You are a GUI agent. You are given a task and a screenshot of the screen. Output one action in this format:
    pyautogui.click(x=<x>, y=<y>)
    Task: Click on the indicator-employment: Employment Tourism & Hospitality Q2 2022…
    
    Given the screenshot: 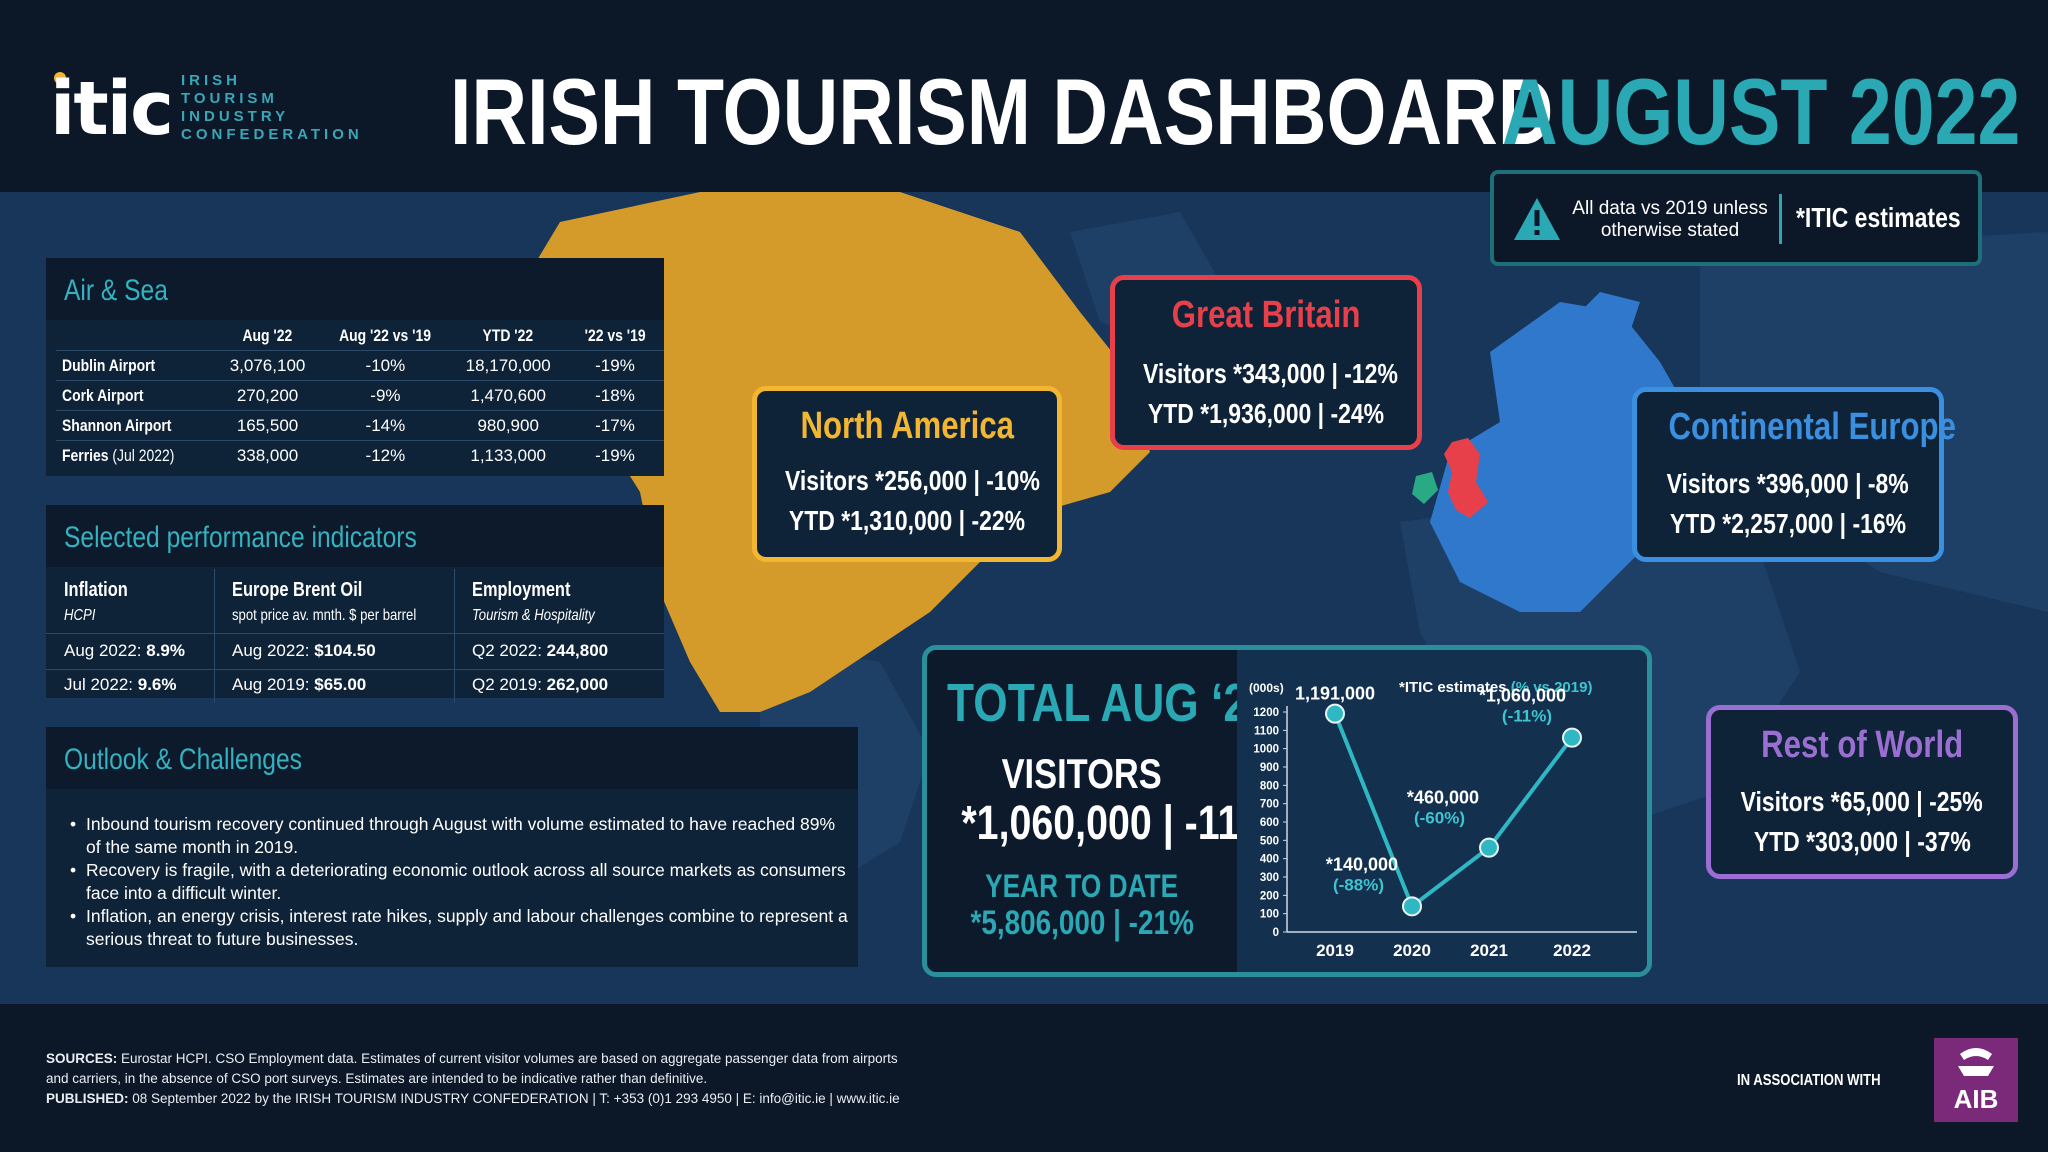 What is the action you would take?
    pyautogui.click(x=559, y=636)
    